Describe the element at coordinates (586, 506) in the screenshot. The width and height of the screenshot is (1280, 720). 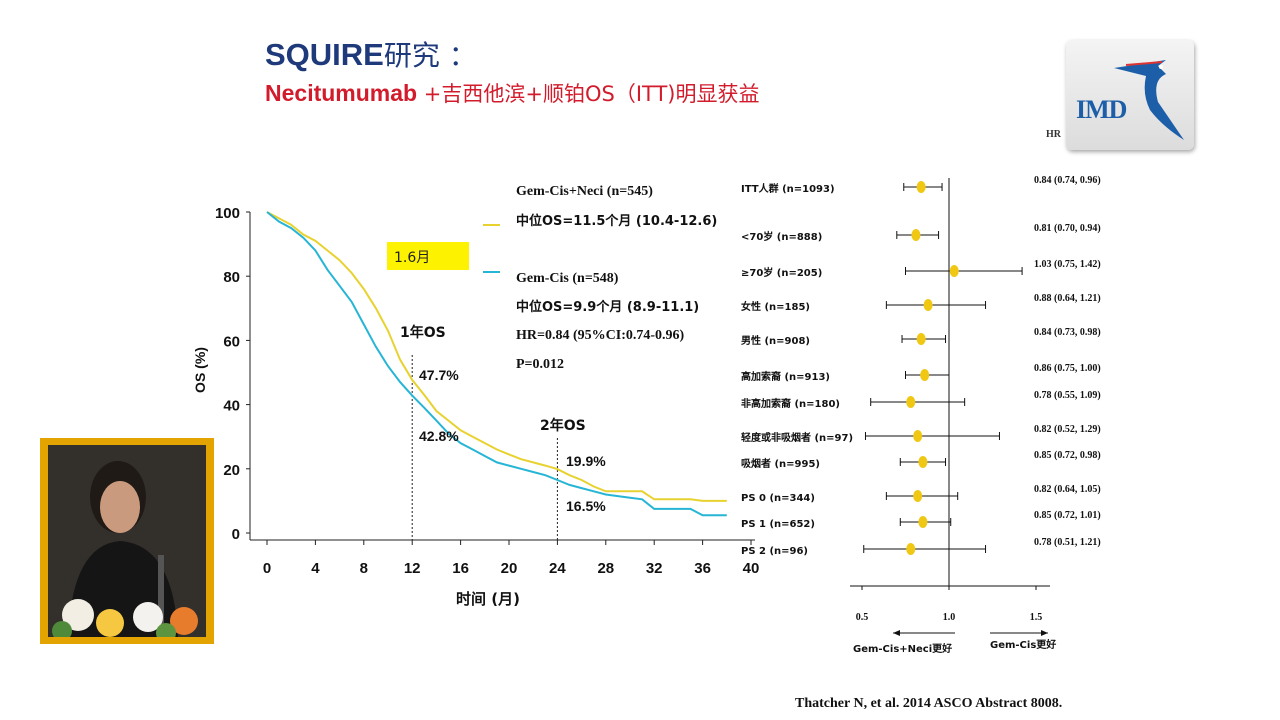
I see `os2-gc-value: 16.5%` at that location.